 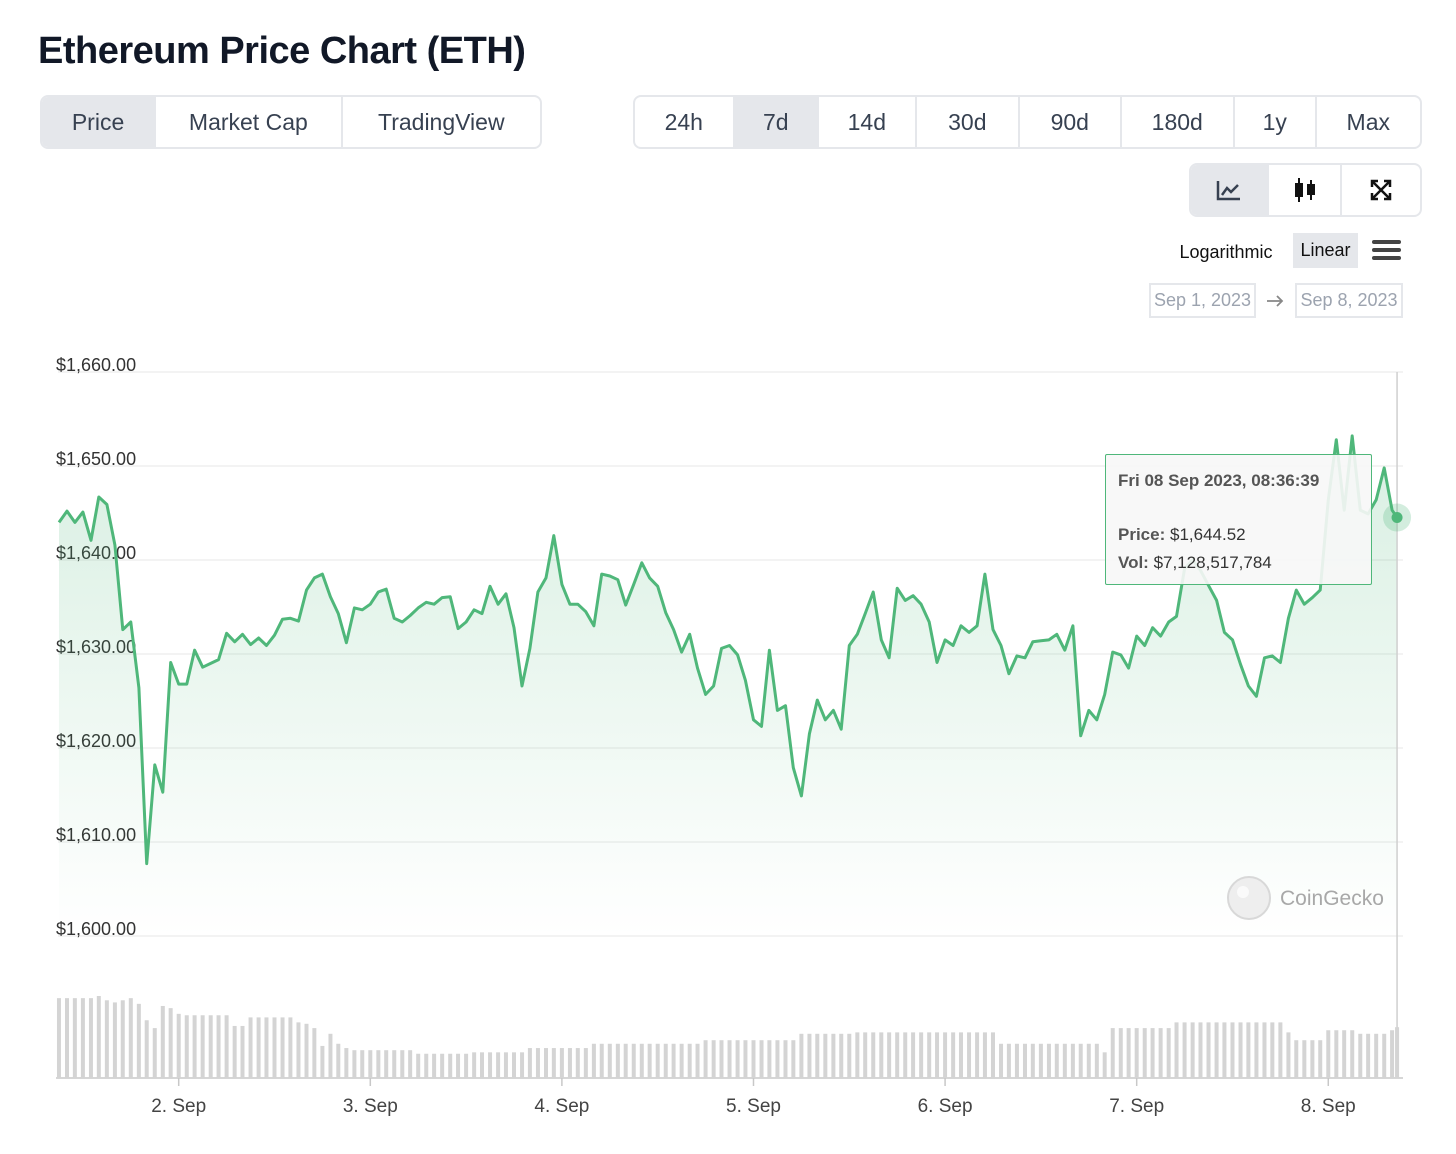 I want to click on chart-mode-group, so click(x=1305, y=190).